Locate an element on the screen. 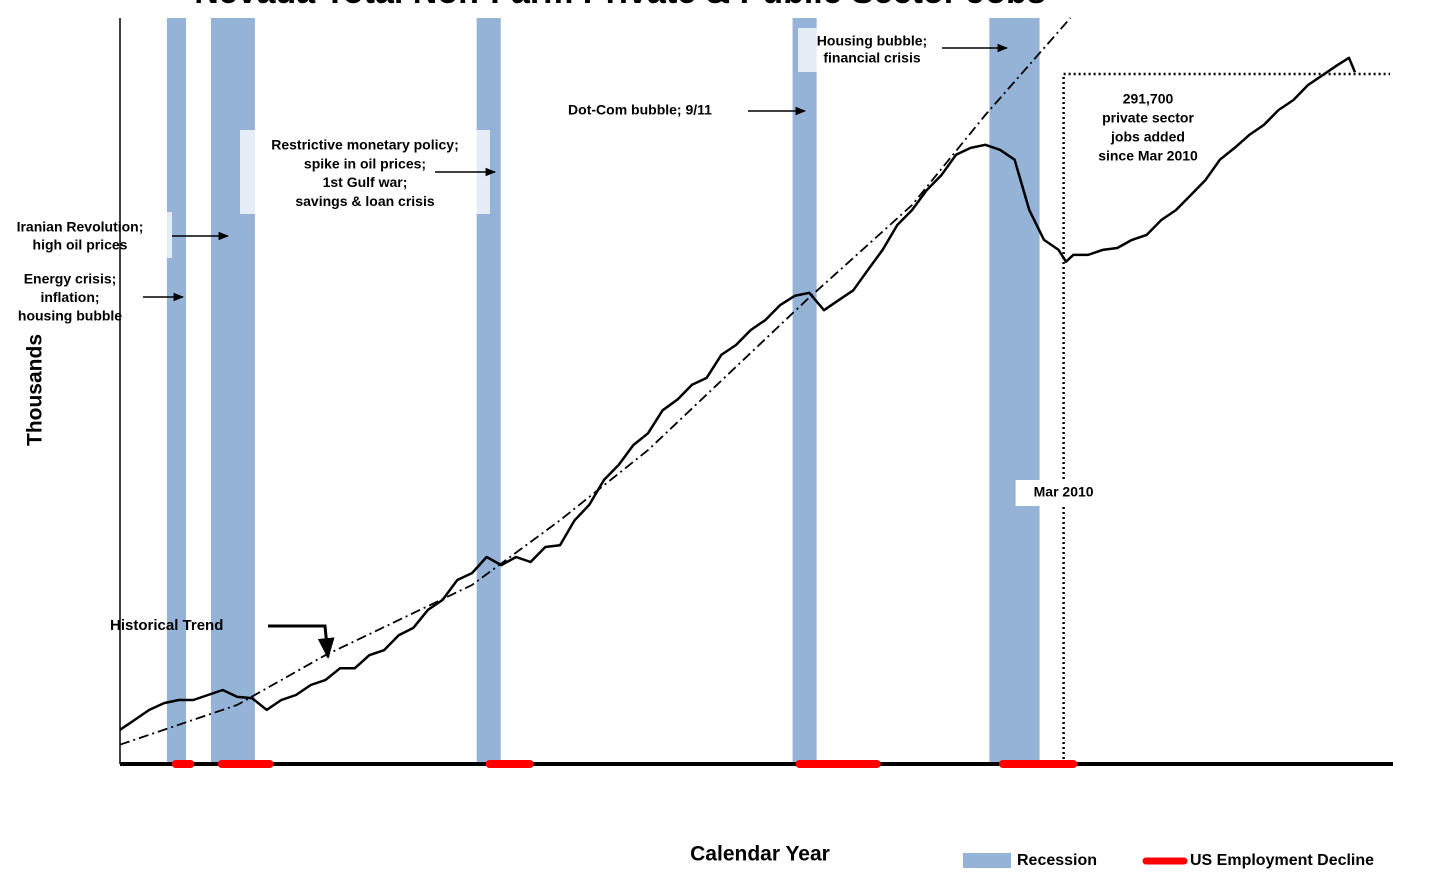 Image resolution: width=1434 pixels, height=873 pixels. note-text: since Mar 2010 is located at coordinates (1148, 156).